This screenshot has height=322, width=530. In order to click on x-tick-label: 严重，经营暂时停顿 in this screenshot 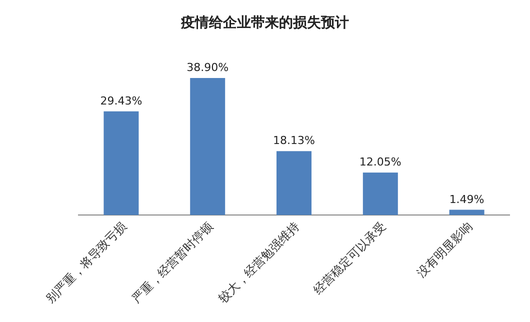, I will do `click(172, 262)`.